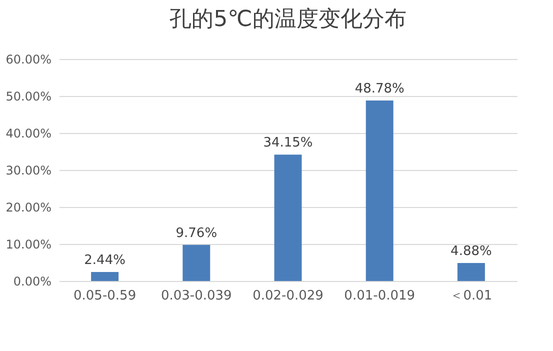  What do you see at coordinates (32, 281) in the screenshot?
I see `y-tick-label: 0.00%` at bounding box center [32, 281].